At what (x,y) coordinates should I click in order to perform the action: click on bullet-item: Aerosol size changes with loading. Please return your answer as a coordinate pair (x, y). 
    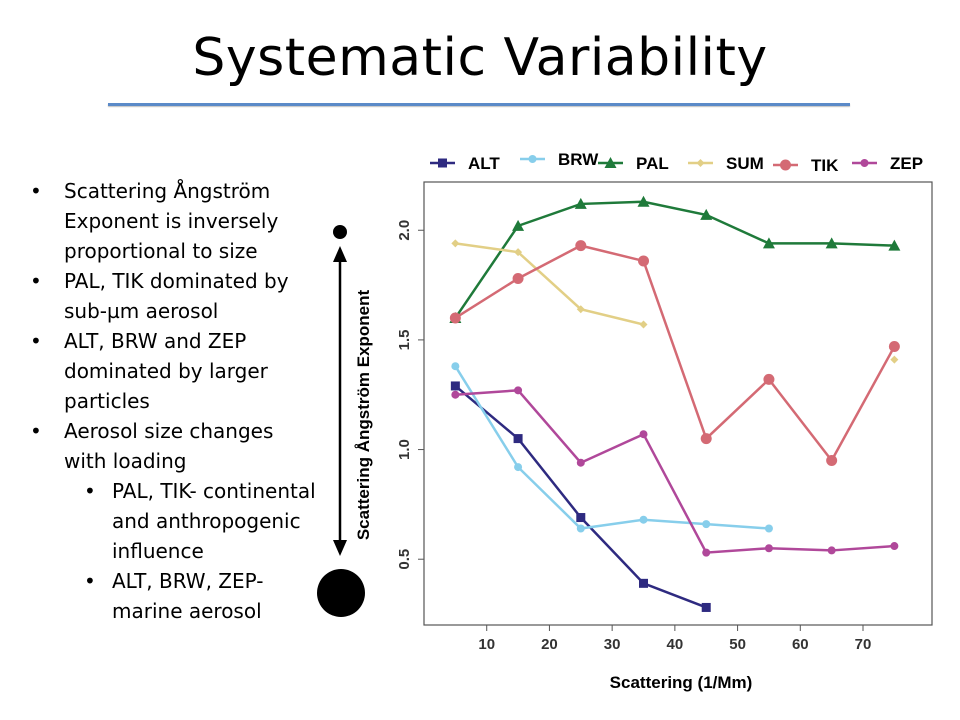
    Looking at the image, I should click on (175, 446).